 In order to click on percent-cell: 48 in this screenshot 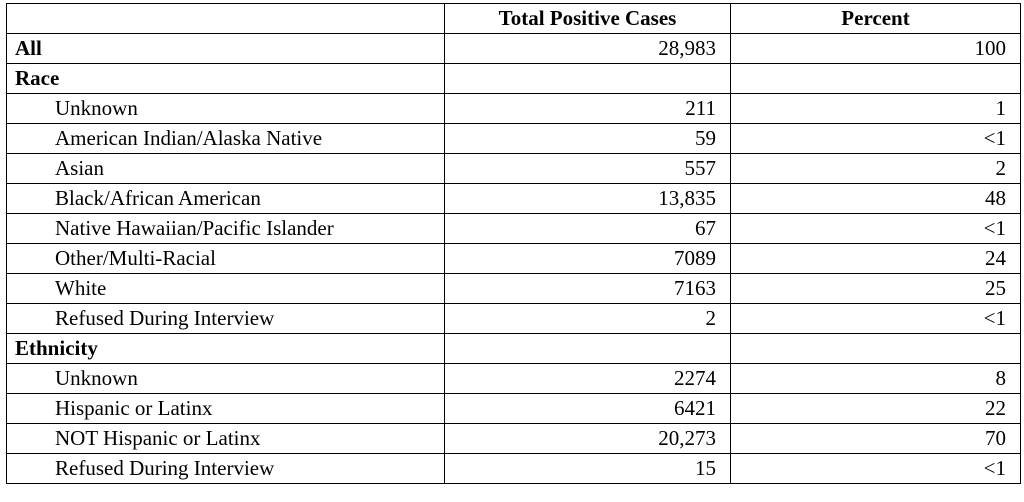, I will do `click(875, 198)`.